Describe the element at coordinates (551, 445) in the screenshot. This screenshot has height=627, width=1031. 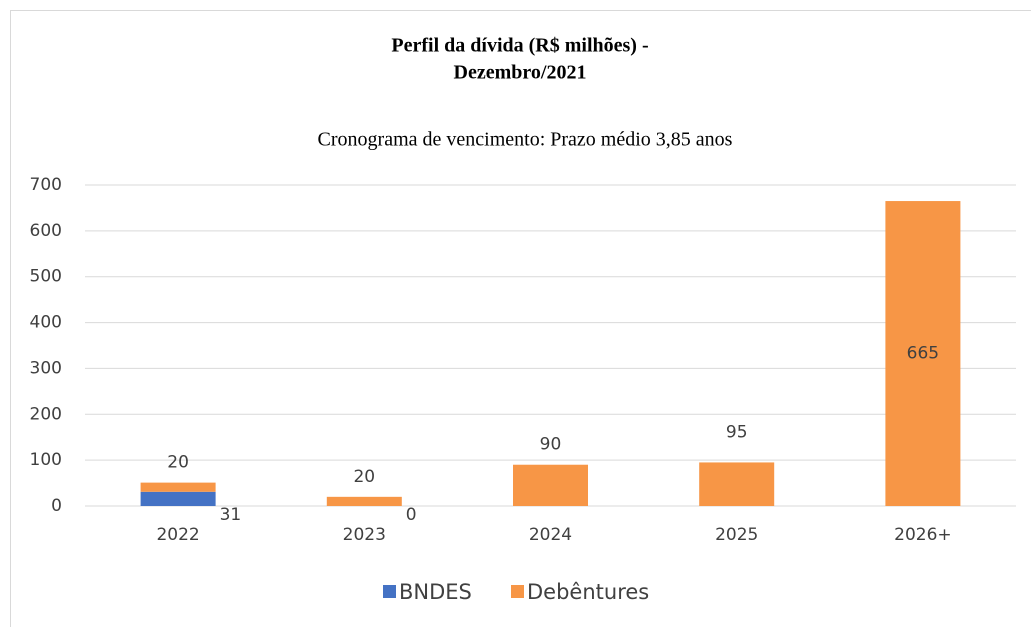
I see `data-label: 90` at that location.